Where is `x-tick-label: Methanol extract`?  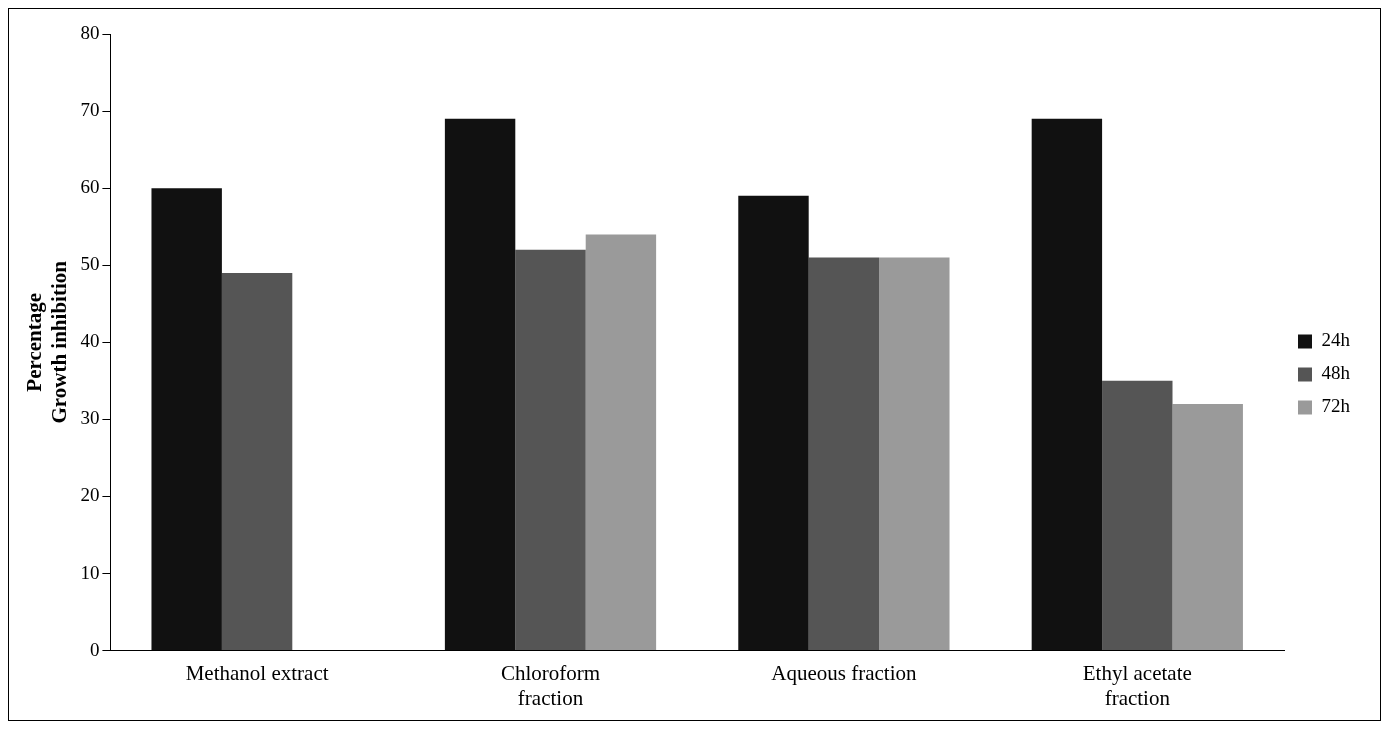
x-tick-label: Methanol extract is located at coordinates (257, 672).